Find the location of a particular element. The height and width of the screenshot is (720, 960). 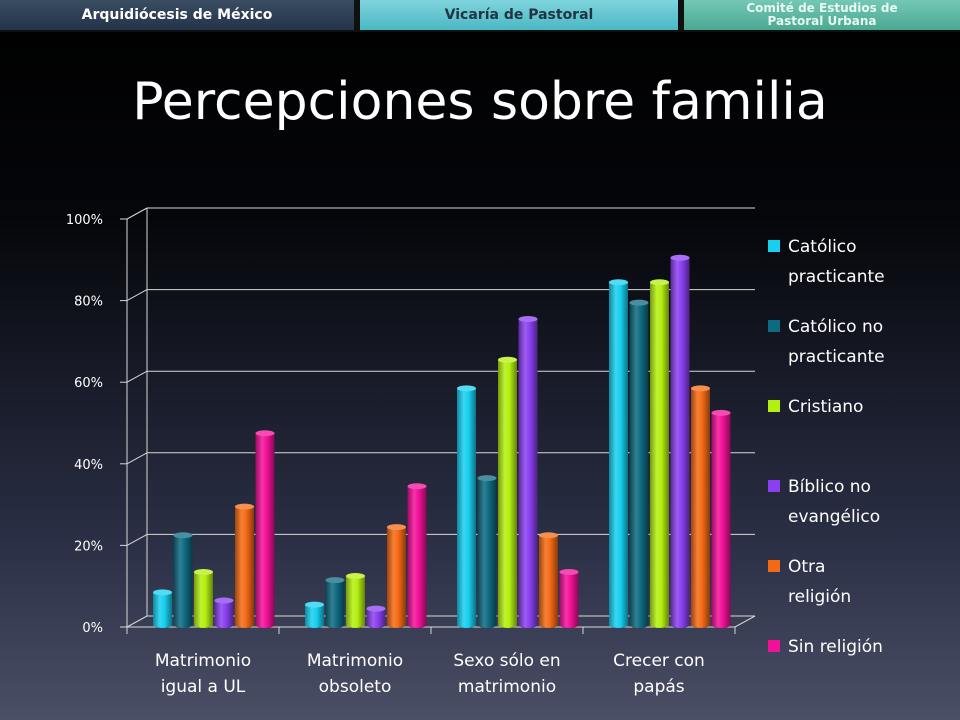

tab-arquidiocesis-label: Arquidiócesis de México is located at coordinates (177, 15).